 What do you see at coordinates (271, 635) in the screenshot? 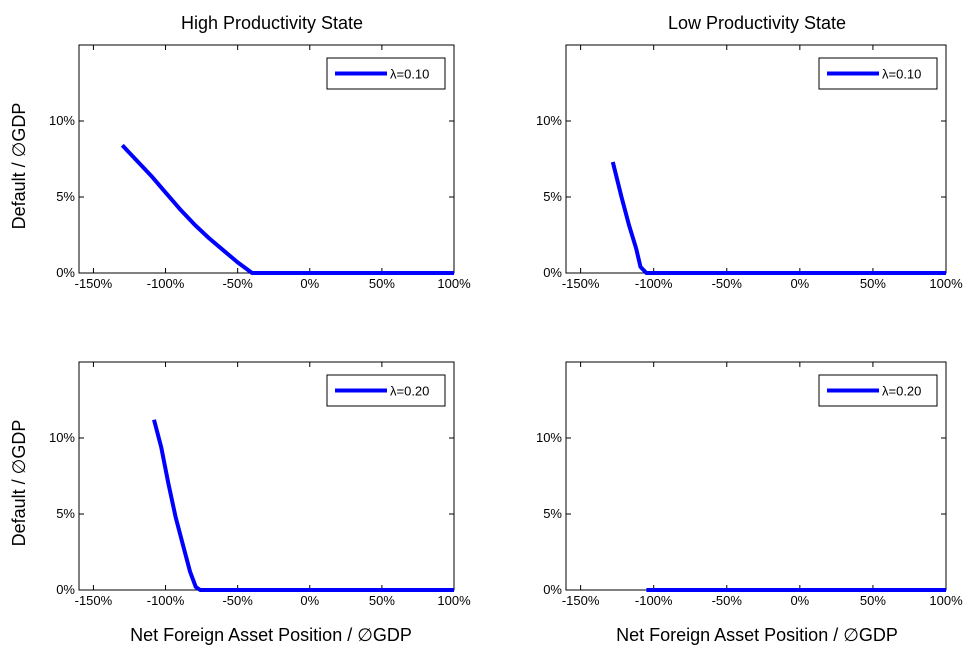
I see `x-axis-label-left: Net Foreign Asset Position / ∅GDP` at bounding box center [271, 635].